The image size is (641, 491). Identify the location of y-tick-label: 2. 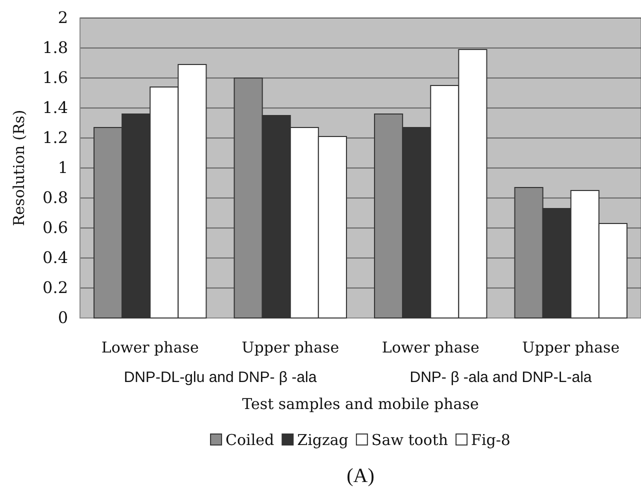
(63, 18).